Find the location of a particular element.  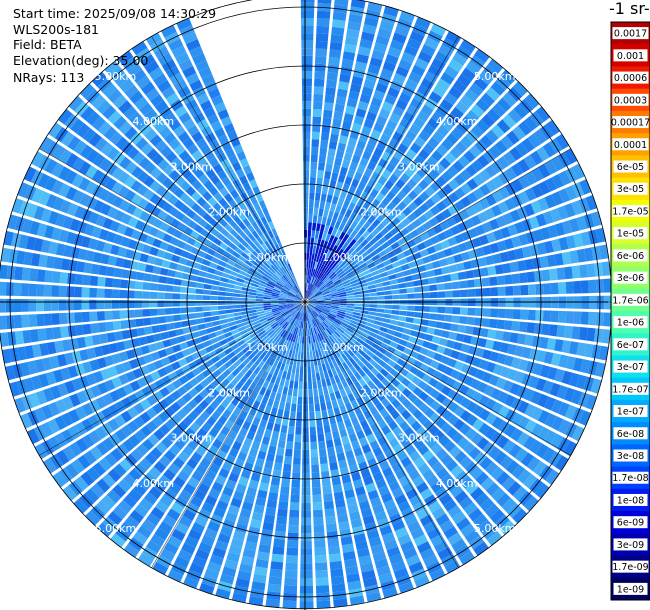

colorbar-label: 6e-05 is located at coordinates (630, 167).